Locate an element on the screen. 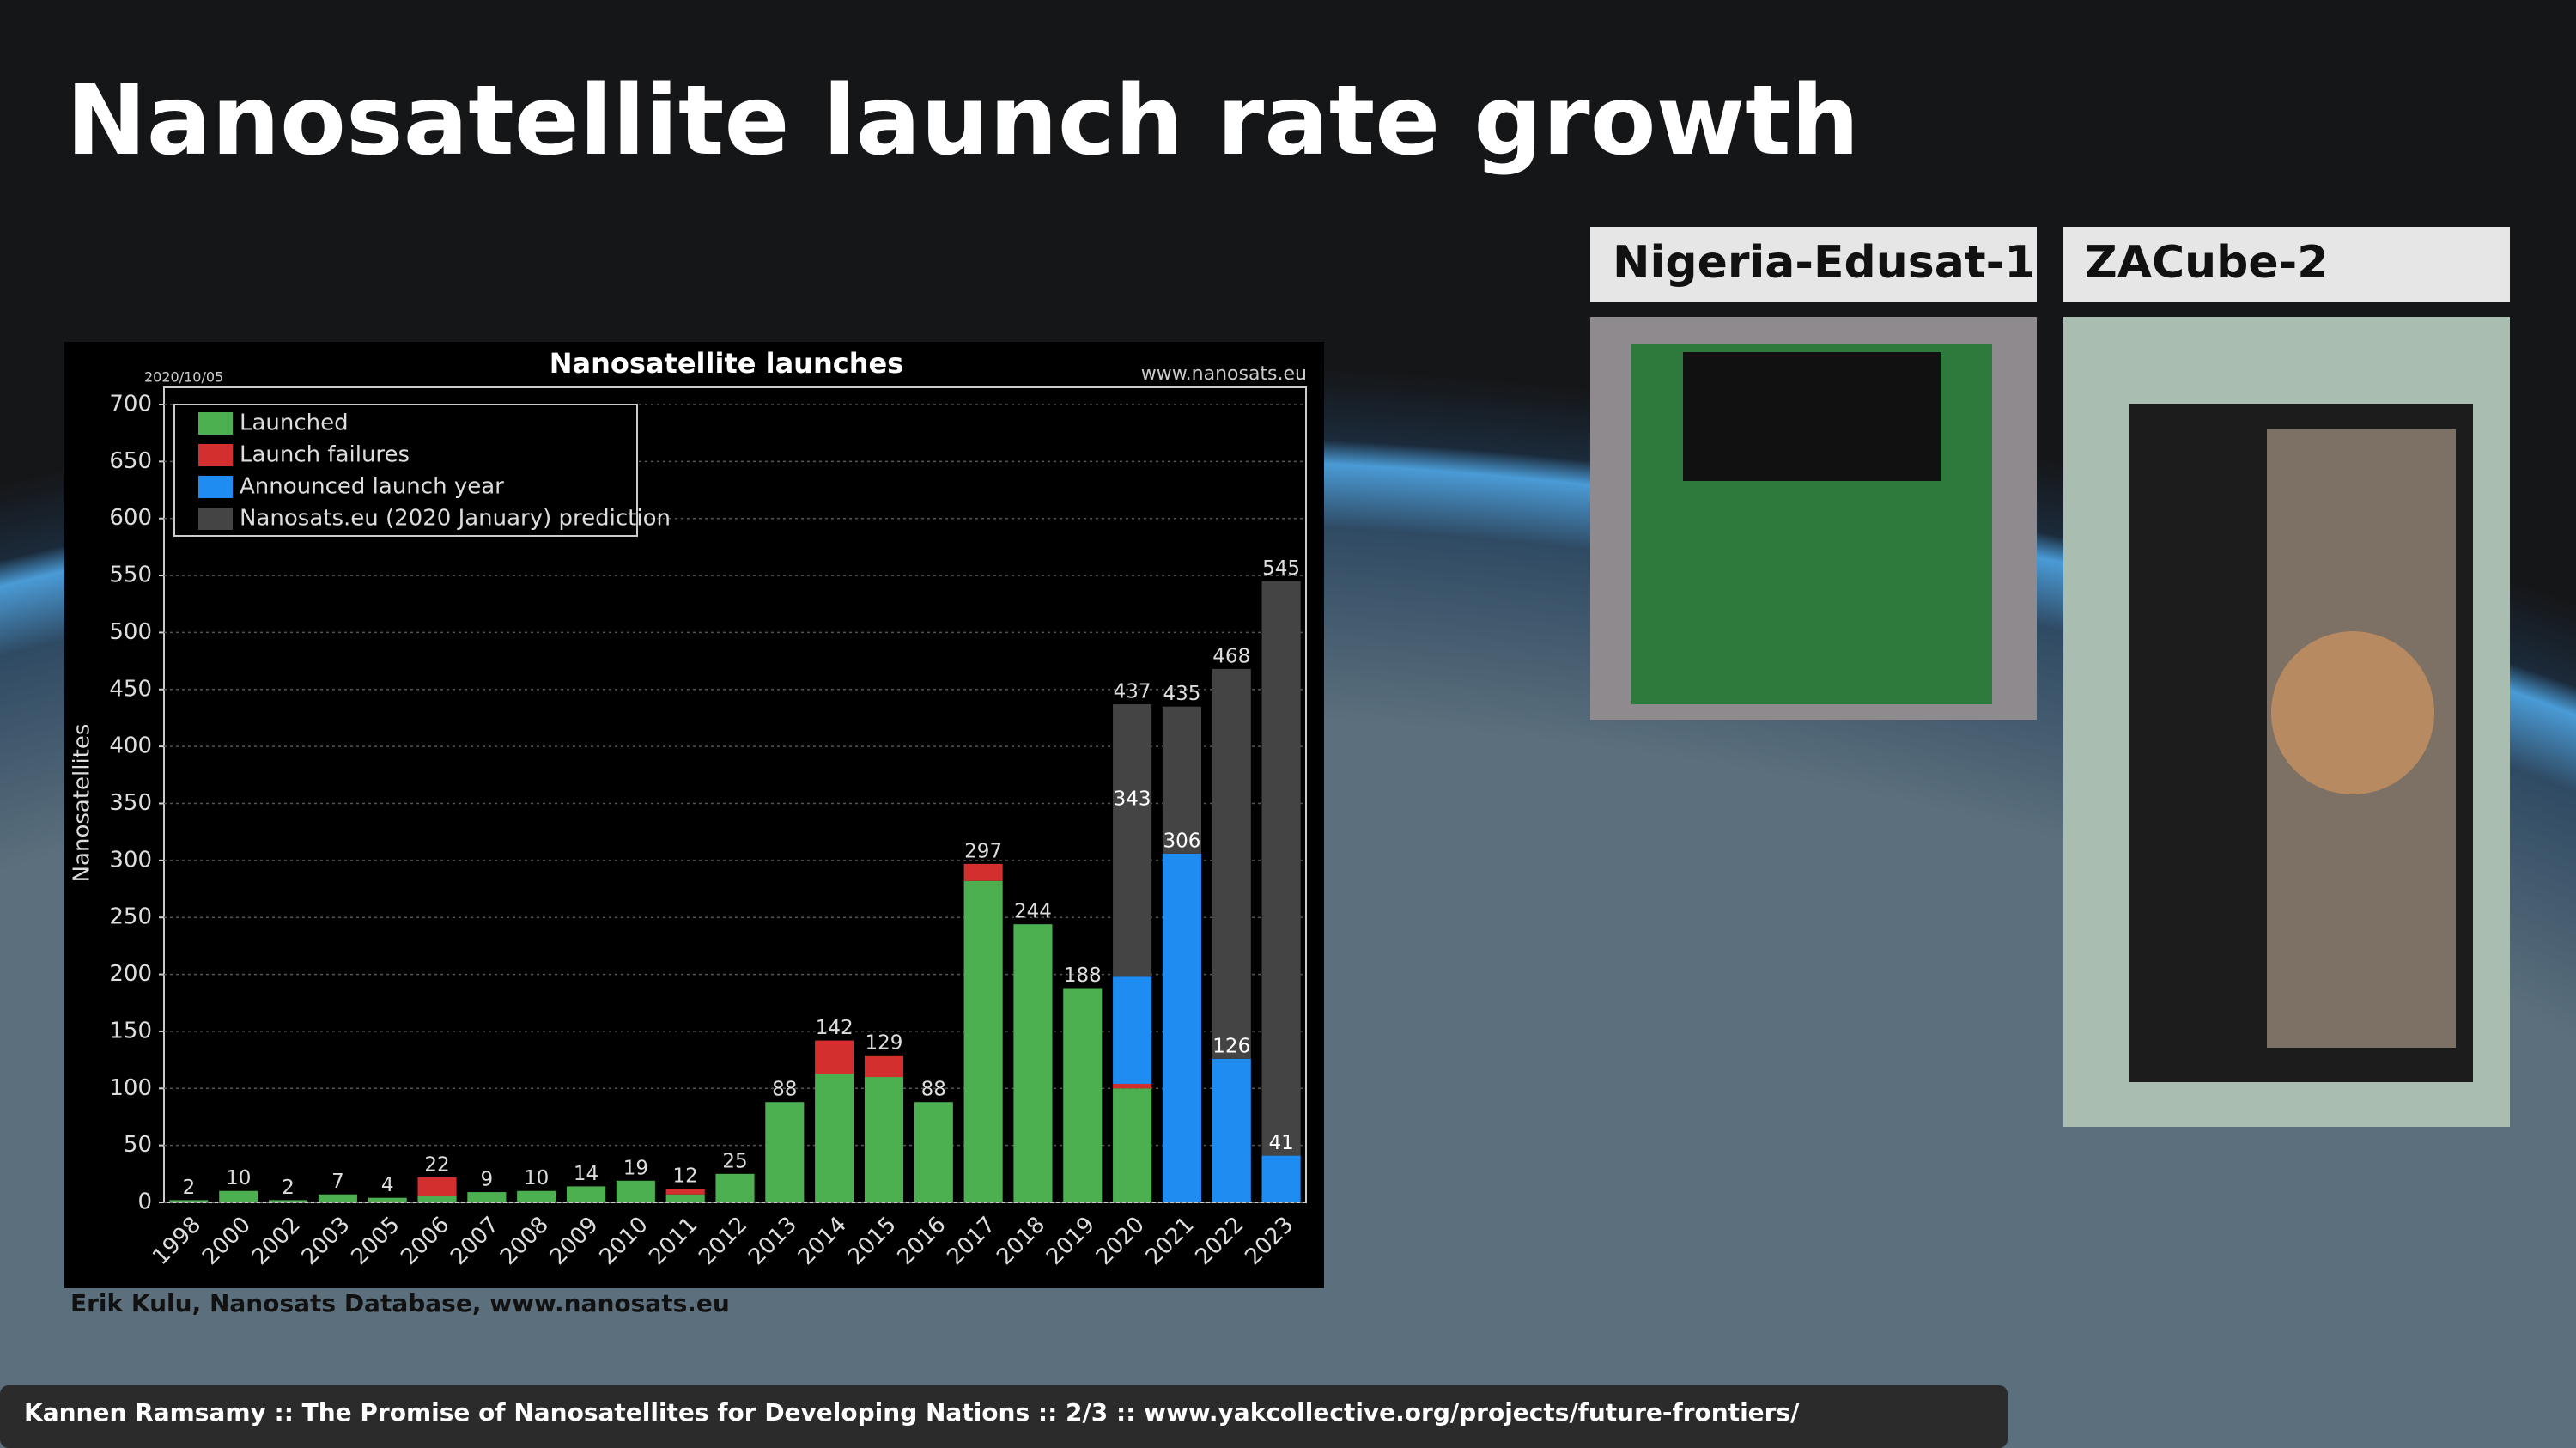 This screenshot has height=1448, width=2576. y-tick-label: 700 is located at coordinates (130, 404).